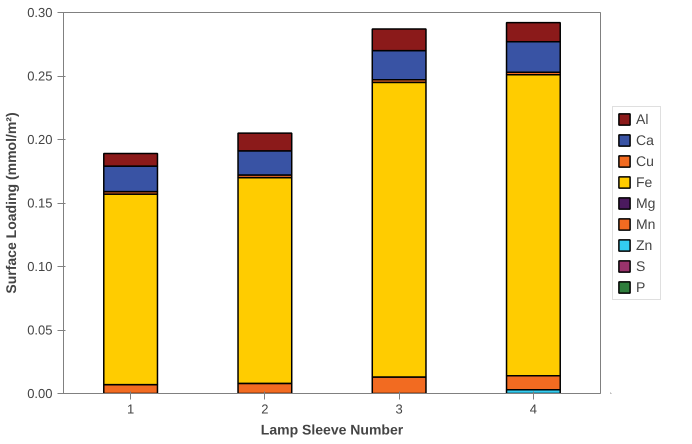 The height and width of the screenshot is (444, 692). Describe the element at coordinates (645, 182) in the screenshot. I see `legend-label: Fe` at that location.